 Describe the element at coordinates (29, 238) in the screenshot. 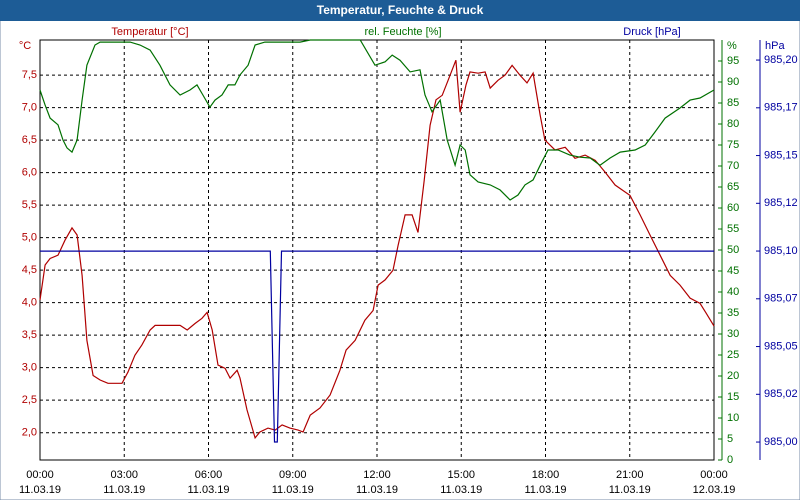

I see `y-tick-label: 5,0` at that location.